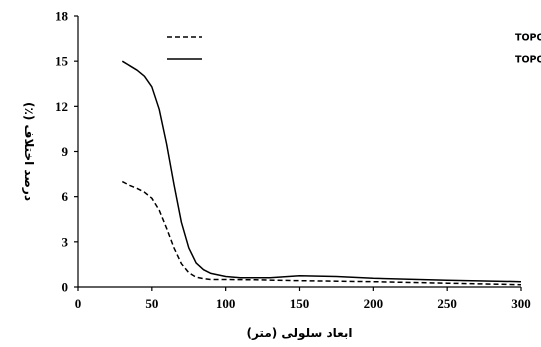 Image resolution: width=541 pixels, height=347 pixels. I want to click on x-axis-title: ابعاد سلولی (متر), so click(299, 333).